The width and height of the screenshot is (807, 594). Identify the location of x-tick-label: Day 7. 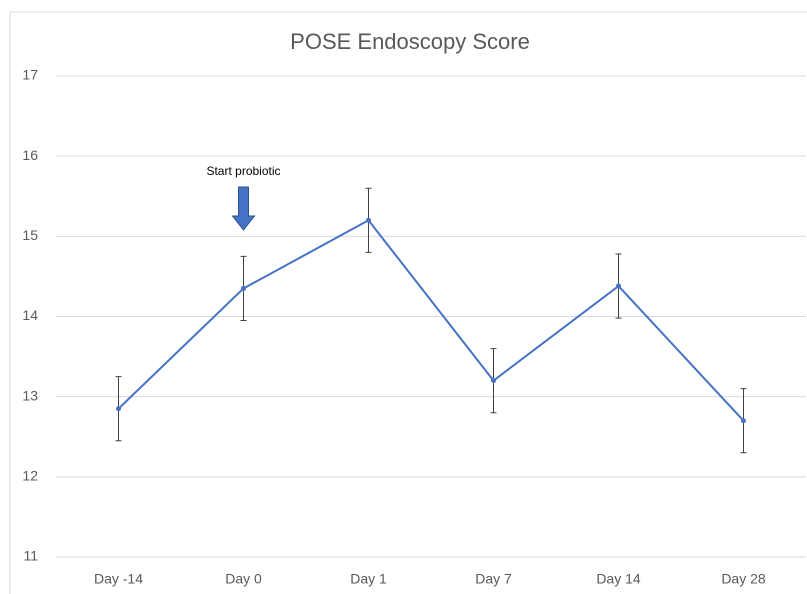
(493, 579).